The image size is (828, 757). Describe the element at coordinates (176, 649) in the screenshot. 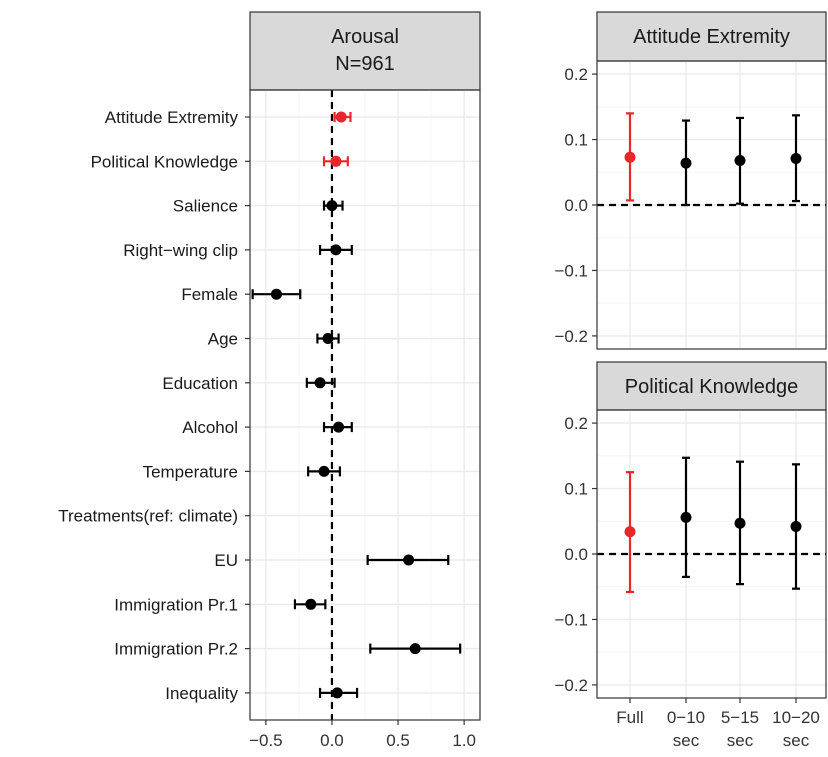

I see `arousal-category-label: Immigration Pr.2` at that location.